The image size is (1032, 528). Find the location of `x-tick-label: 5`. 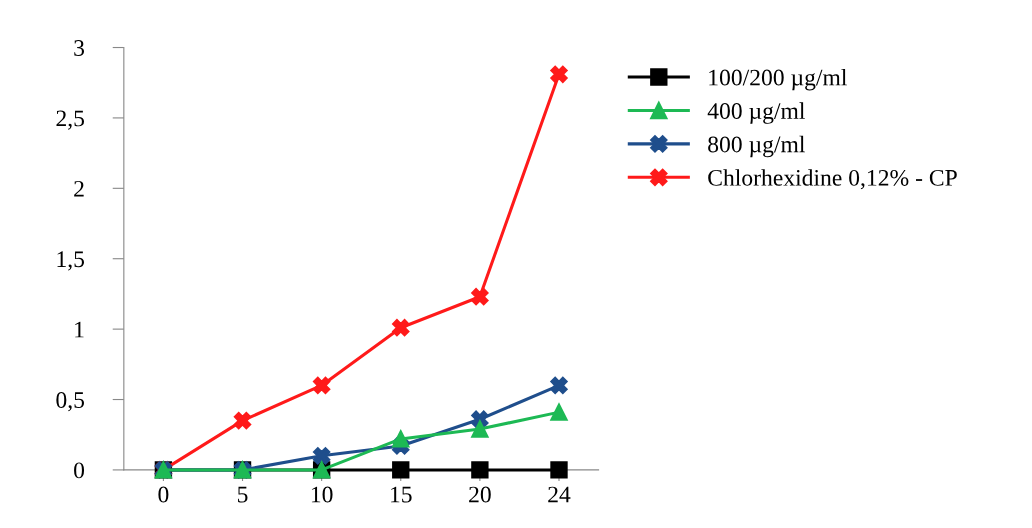

x-tick-label: 5 is located at coordinates (242, 494).